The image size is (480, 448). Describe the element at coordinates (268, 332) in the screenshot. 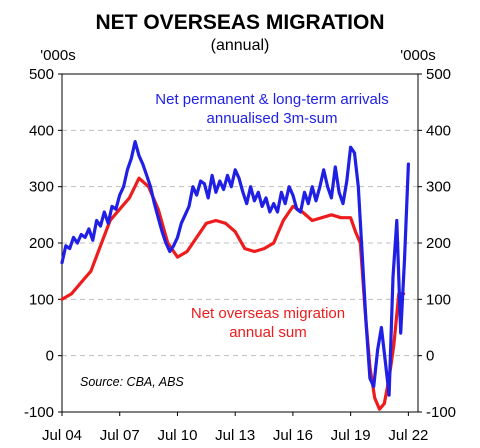

I see `red-series-label-line2: annual sum` at that location.